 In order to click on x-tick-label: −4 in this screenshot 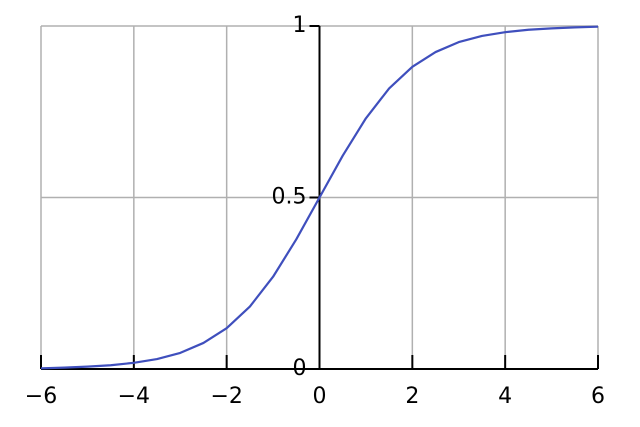, I will do `click(134, 396)`.